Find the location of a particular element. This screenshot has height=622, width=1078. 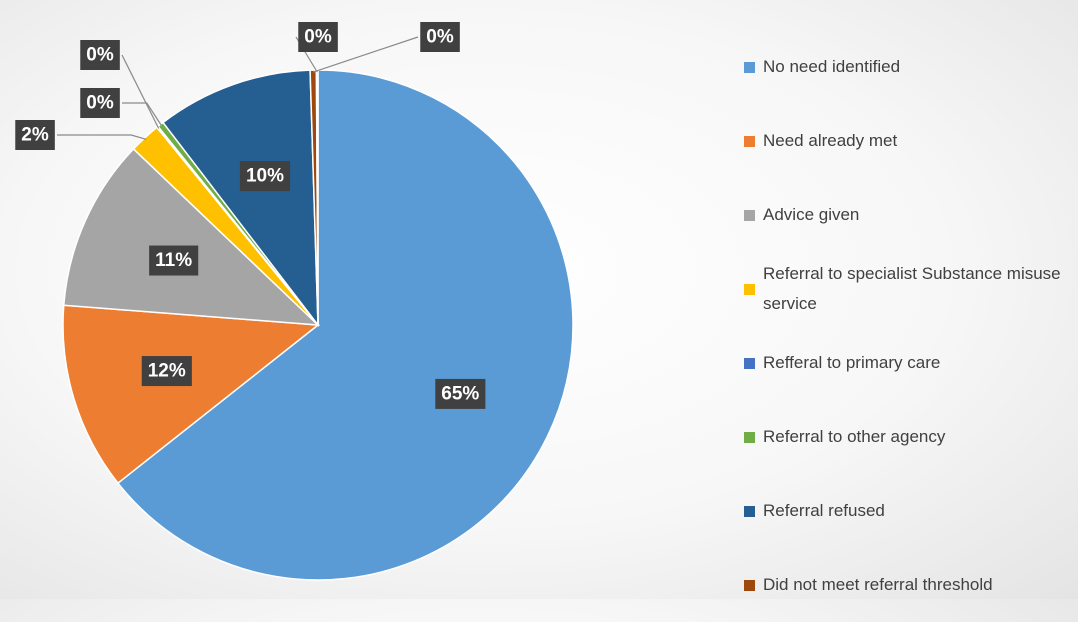

legend-label: Refferal to primary care is located at coordinates (852, 362).